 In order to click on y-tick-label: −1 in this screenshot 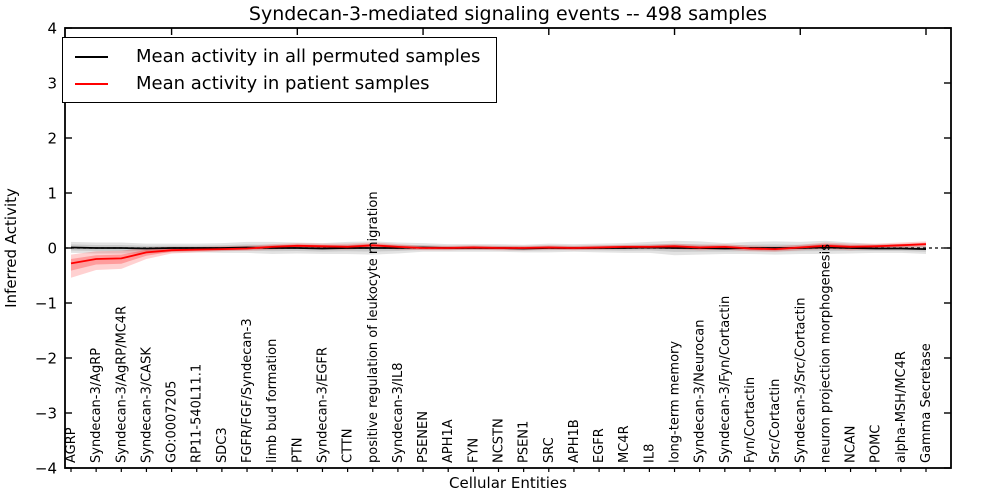, I will do `click(46, 304)`.